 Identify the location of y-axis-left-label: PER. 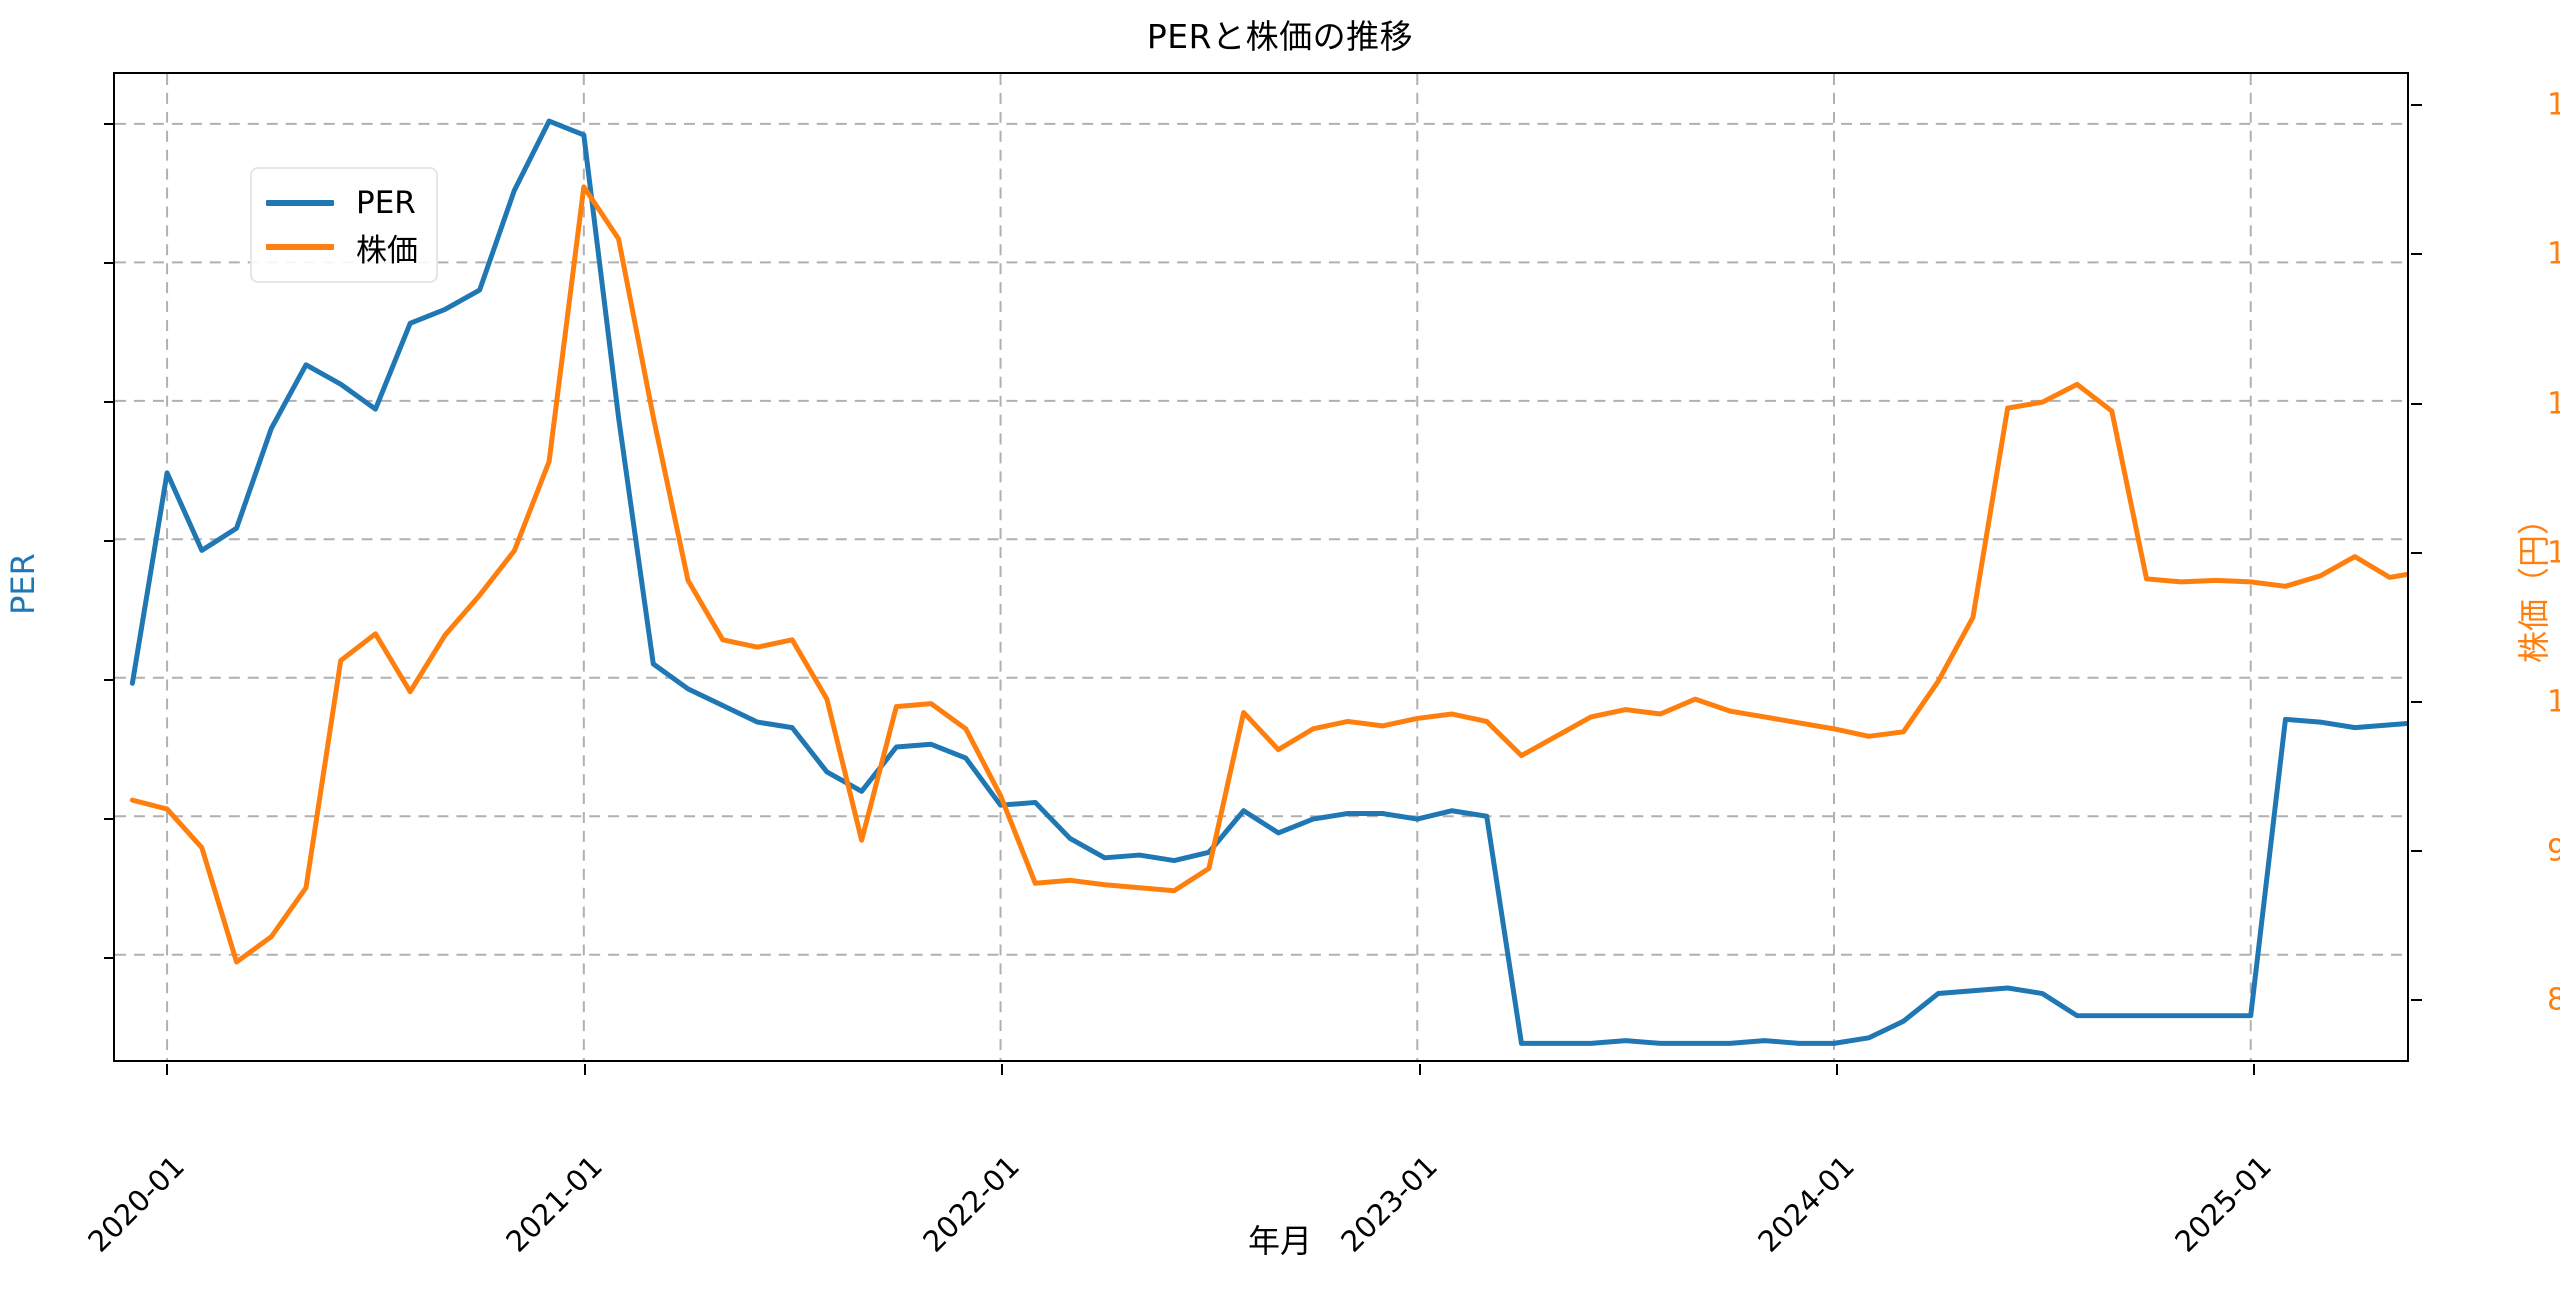
(22, 584).